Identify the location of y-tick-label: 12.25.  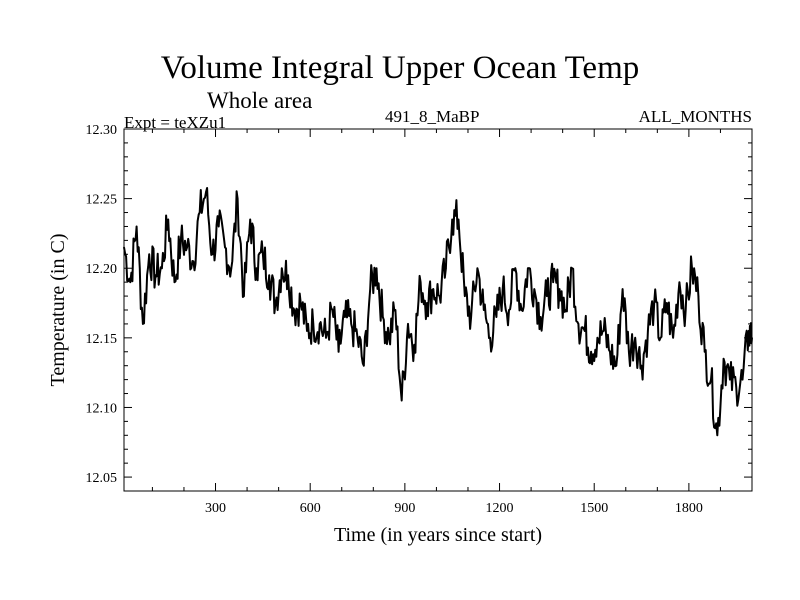
(102, 200).